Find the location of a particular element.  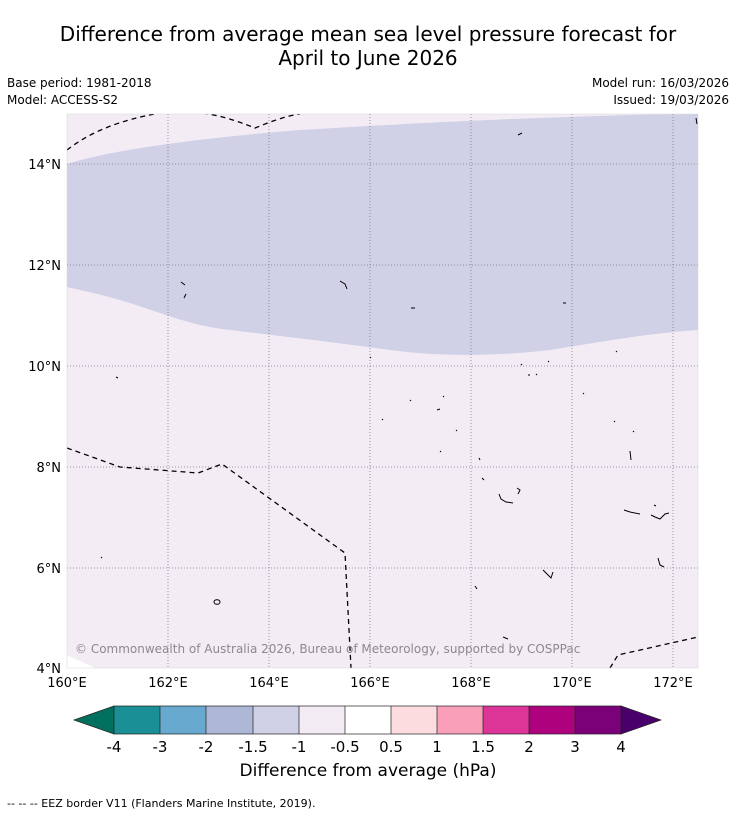

colorbar-frame is located at coordinates (367, 720).